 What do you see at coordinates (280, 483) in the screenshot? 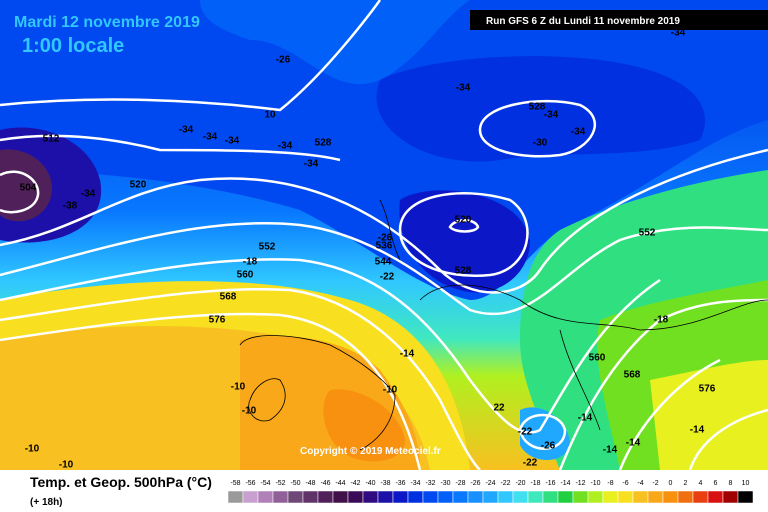
I see `scale-label: -52` at bounding box center [280, 483].